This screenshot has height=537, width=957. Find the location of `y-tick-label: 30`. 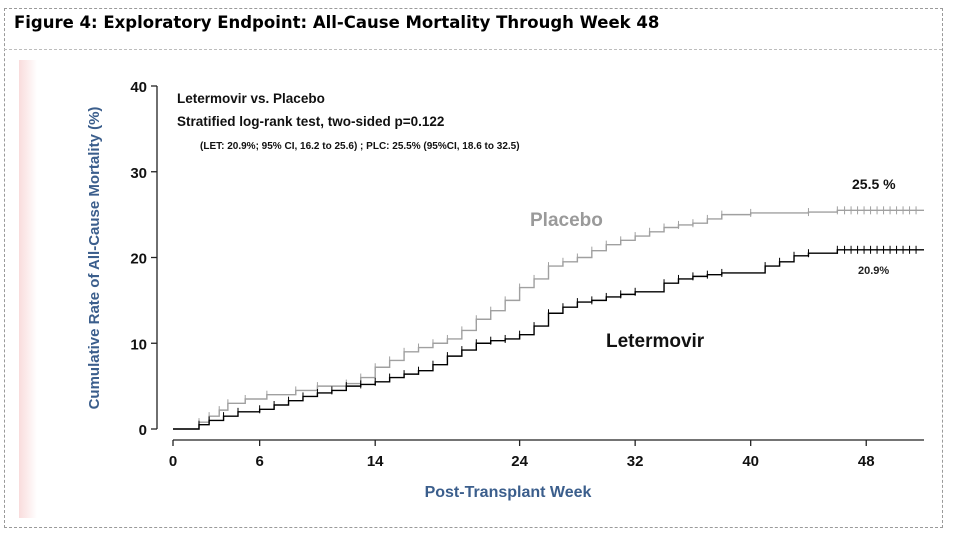

y-tick-label: 30 is located at coordinates (138, 173).